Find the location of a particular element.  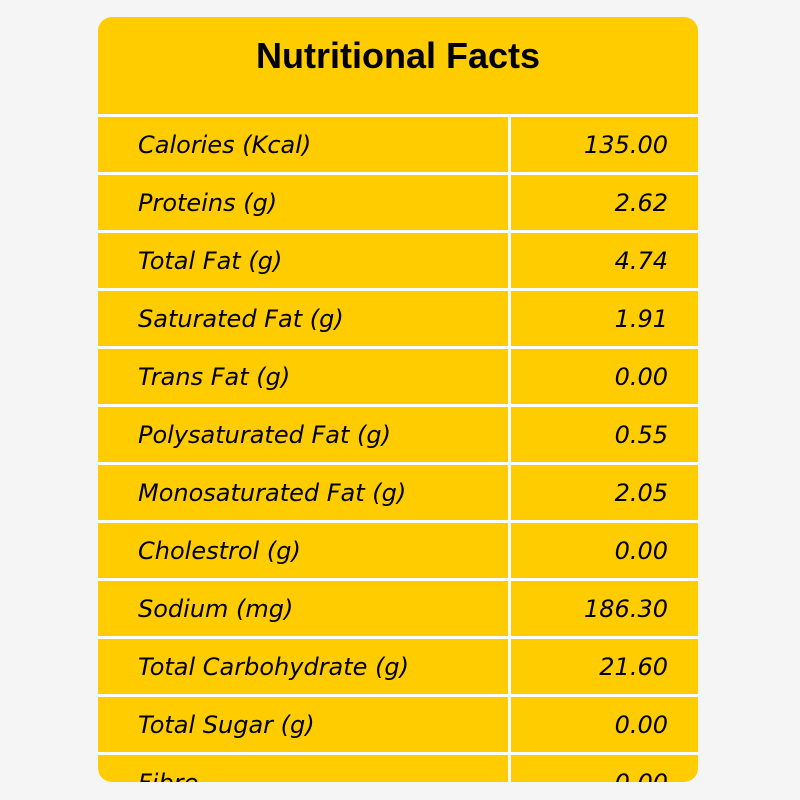

row-label: Total Sugar (g) is located at coordinates (226, 724).